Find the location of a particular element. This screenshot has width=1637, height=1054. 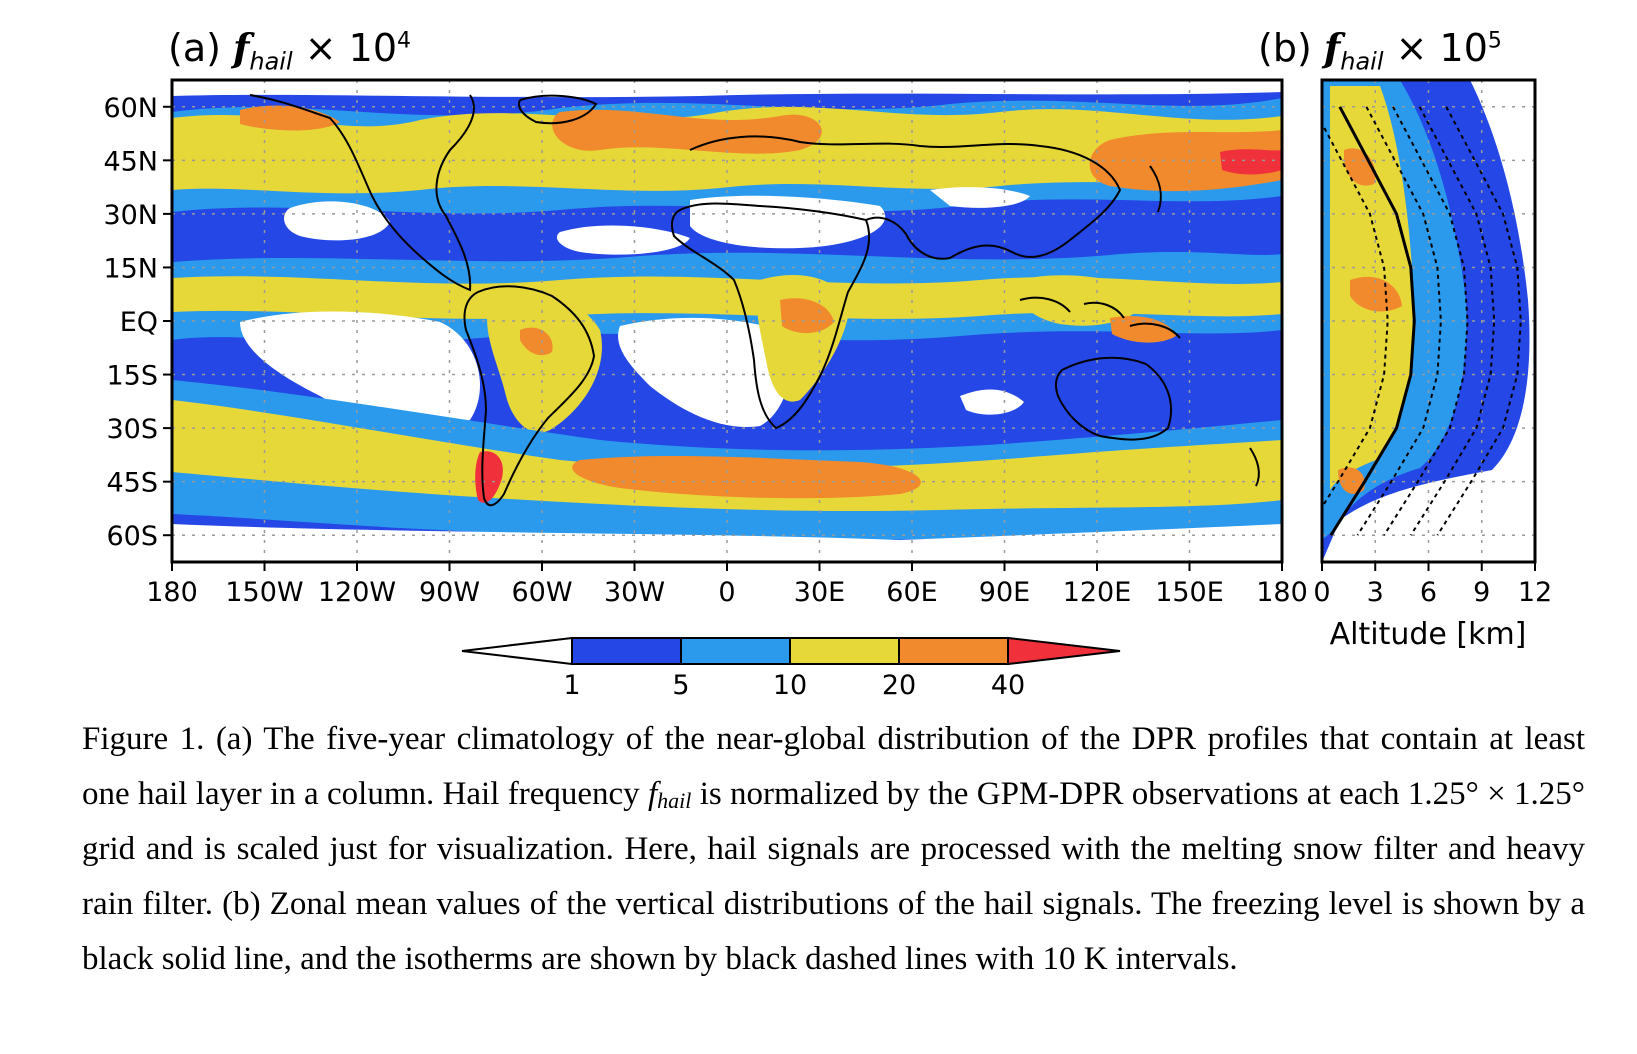

panel-a-exponent: 4 is located at coordinates (404, 41).